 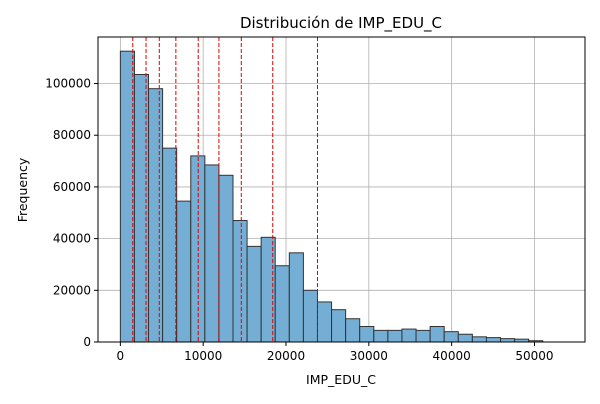 What do you see at coordinates (22, 189) in the screenshot?
I see `y-axis-label: Frequency` at bounding box center [22, 189].